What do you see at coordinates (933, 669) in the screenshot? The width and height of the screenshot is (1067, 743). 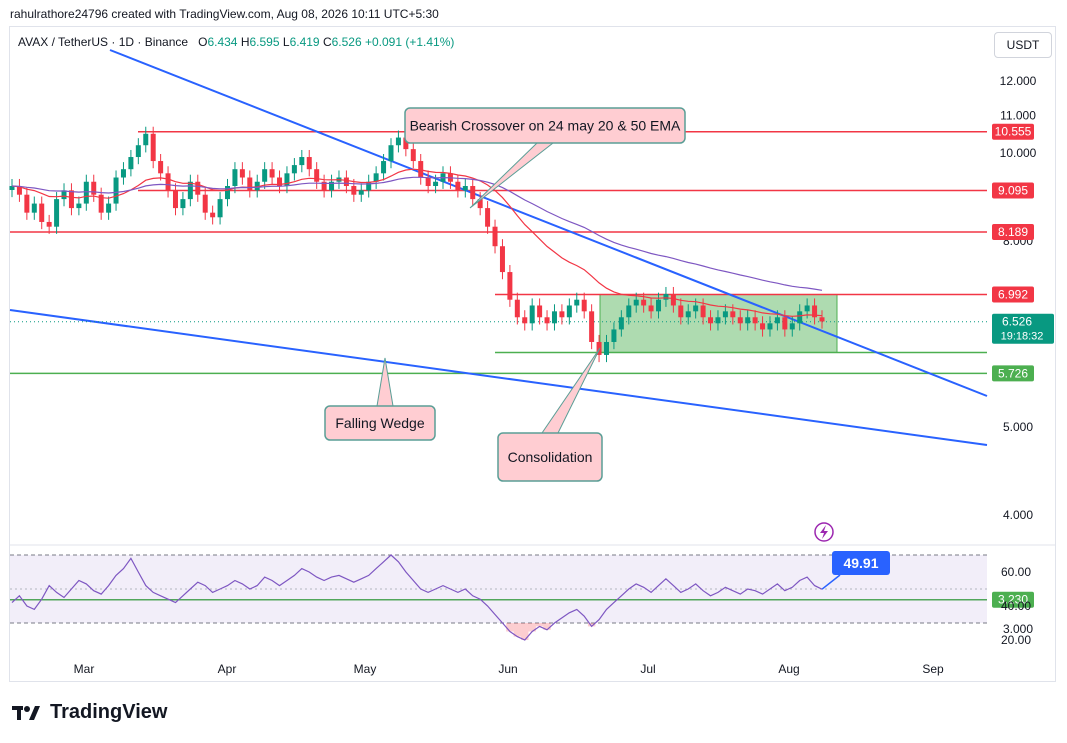 I see `time-axis-label: Sep` at bounding box center [933, 669].